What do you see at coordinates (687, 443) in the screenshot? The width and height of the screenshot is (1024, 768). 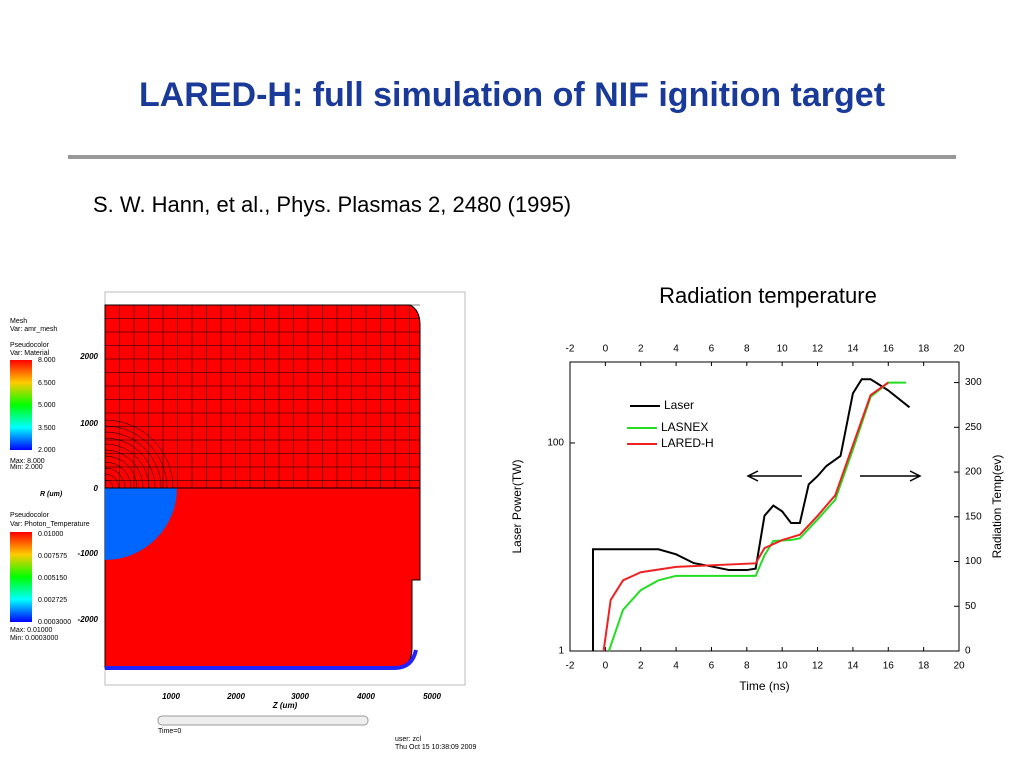 I see `legend-label: LARED-H` at bounding box center [687, 443].